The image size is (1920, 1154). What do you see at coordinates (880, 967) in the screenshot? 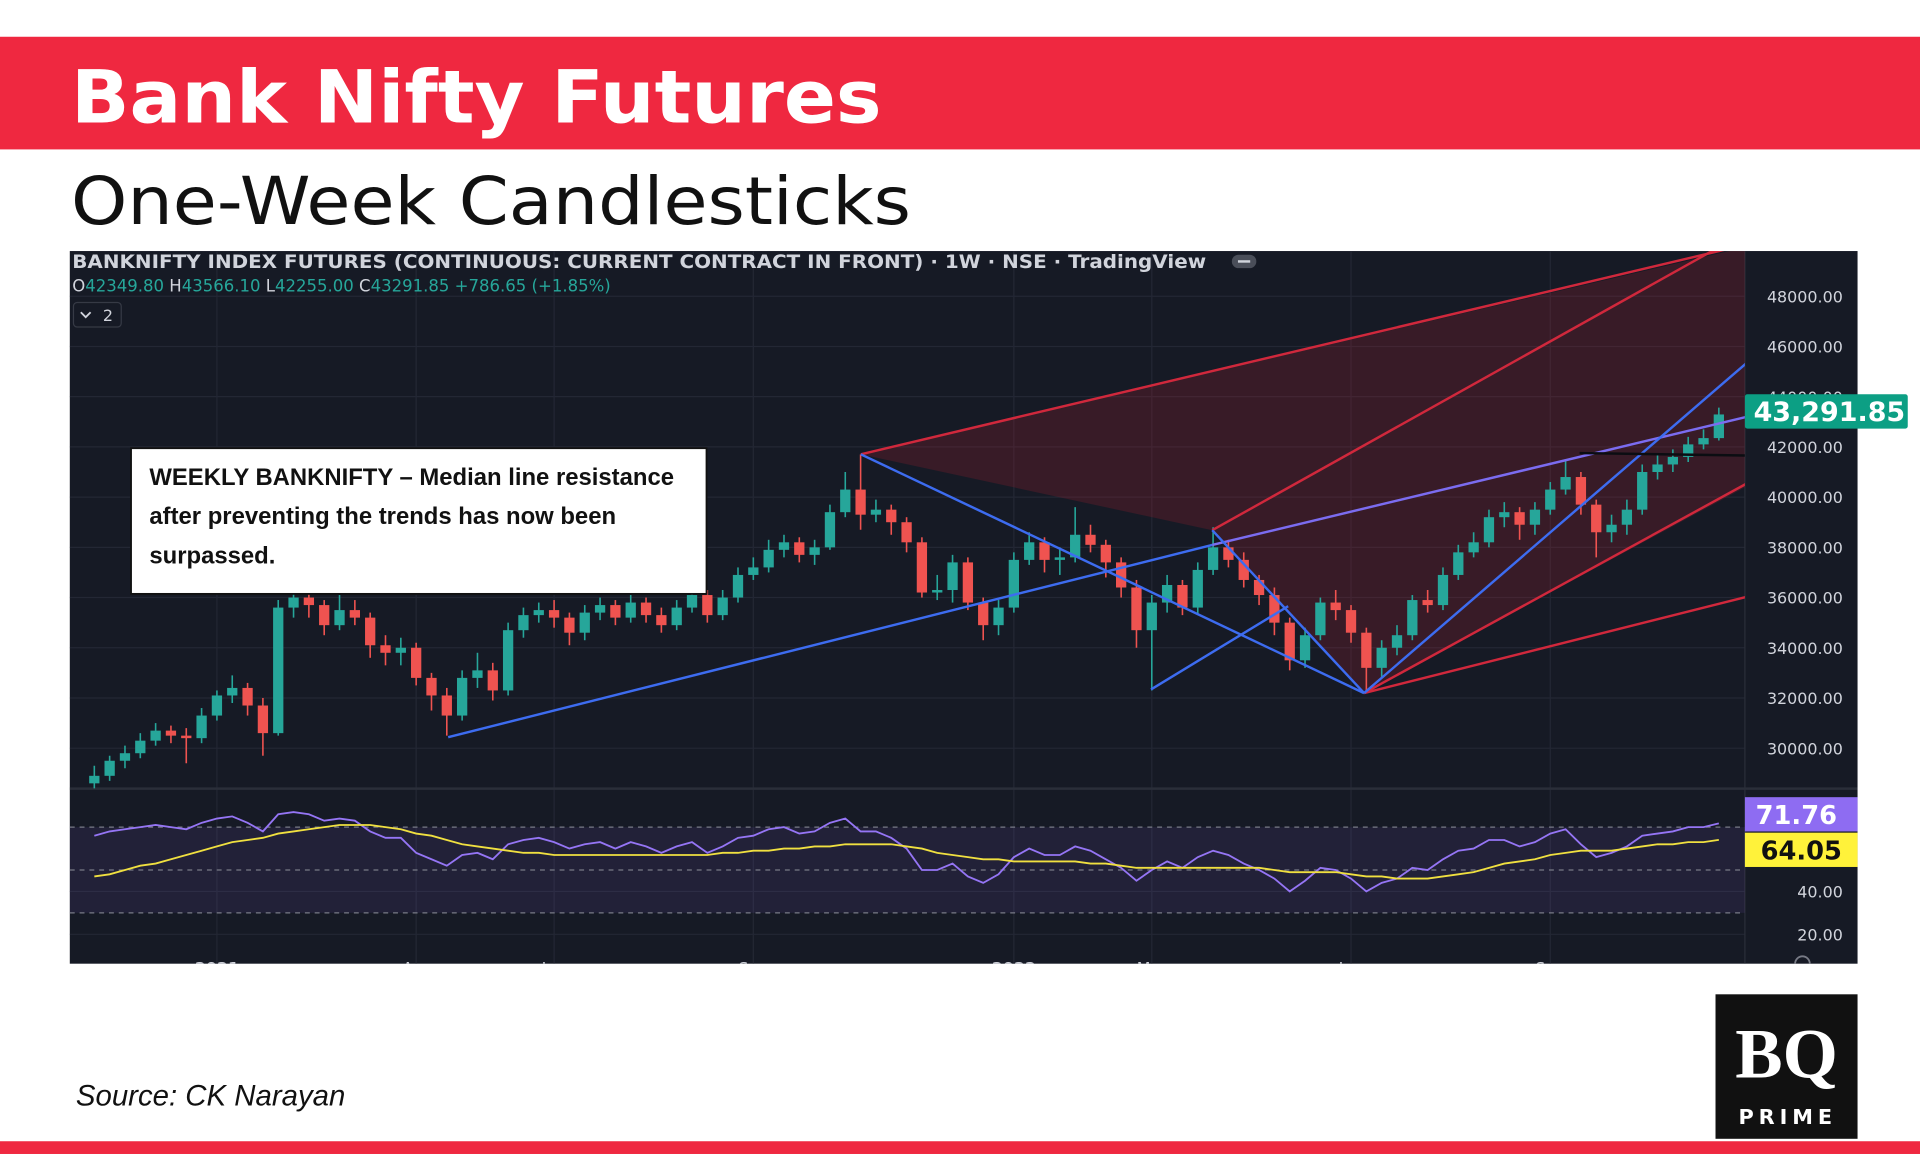
I see `x-axis: 2021 Apr Jun Sep 2022 Mar Jun Sep` at bounding box center [880, 967].